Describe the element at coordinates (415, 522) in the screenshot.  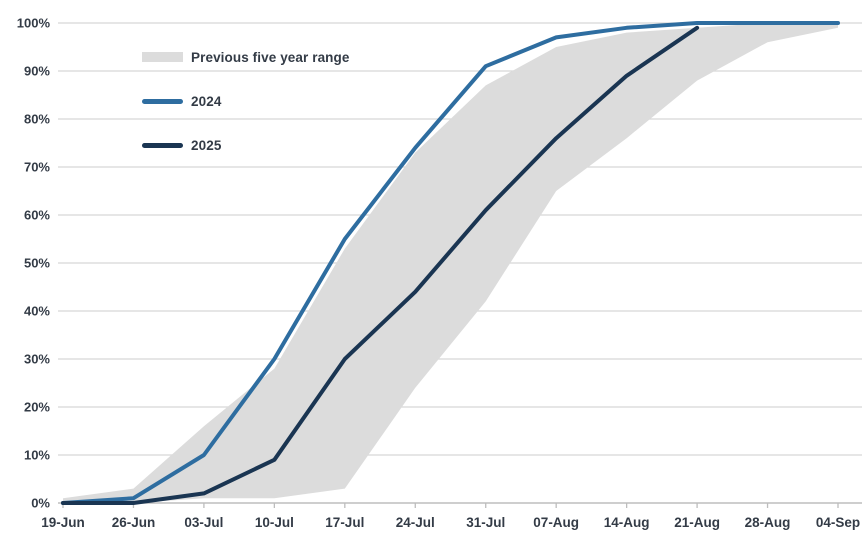
I see `x-tick-label: 24-Jul` at that location.